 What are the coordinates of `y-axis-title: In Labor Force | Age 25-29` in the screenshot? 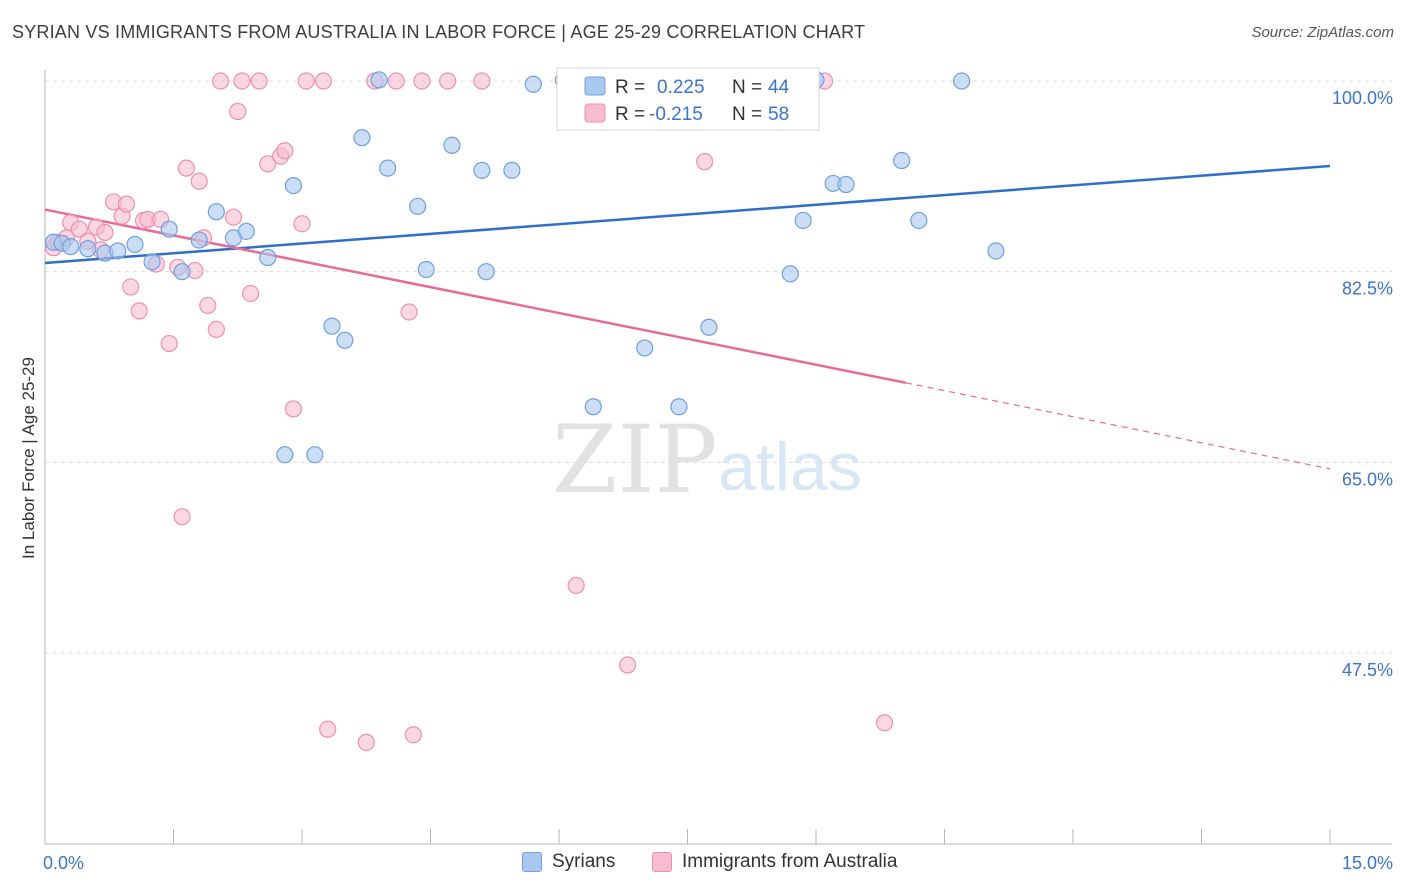 It's located at (28, 458).